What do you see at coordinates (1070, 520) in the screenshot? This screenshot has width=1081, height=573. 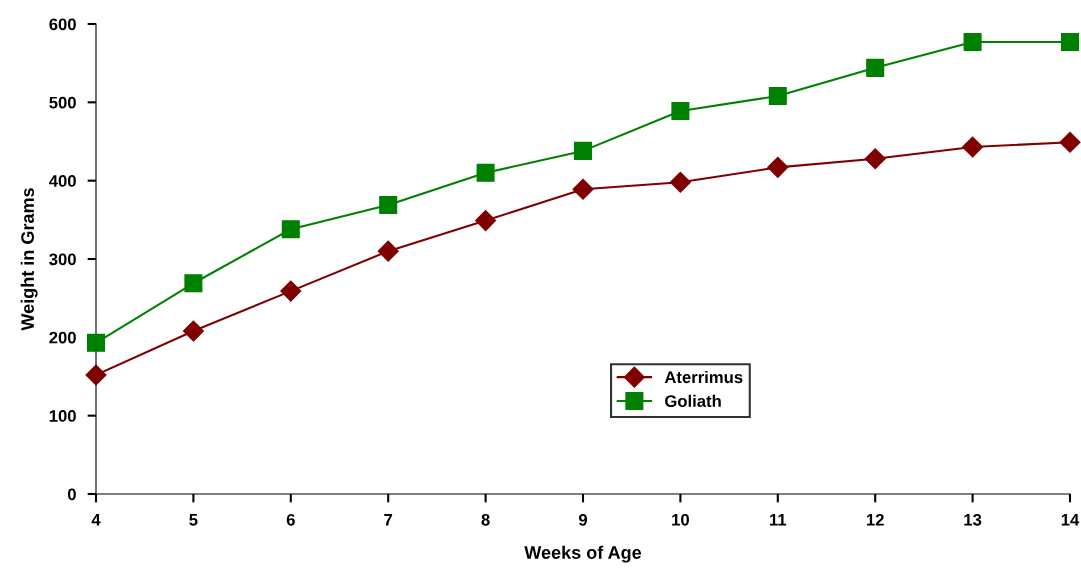 I see `x-tick-label: 14` at bounding box center [1070, 520].